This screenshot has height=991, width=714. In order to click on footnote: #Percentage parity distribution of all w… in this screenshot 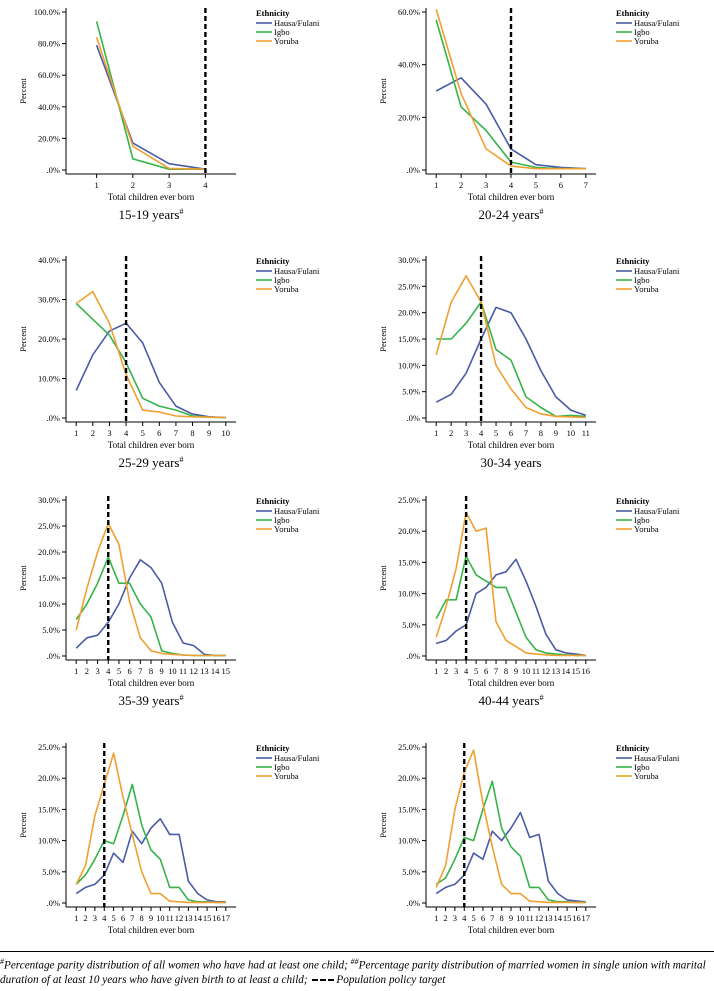, I will do `click(357, 969)`.